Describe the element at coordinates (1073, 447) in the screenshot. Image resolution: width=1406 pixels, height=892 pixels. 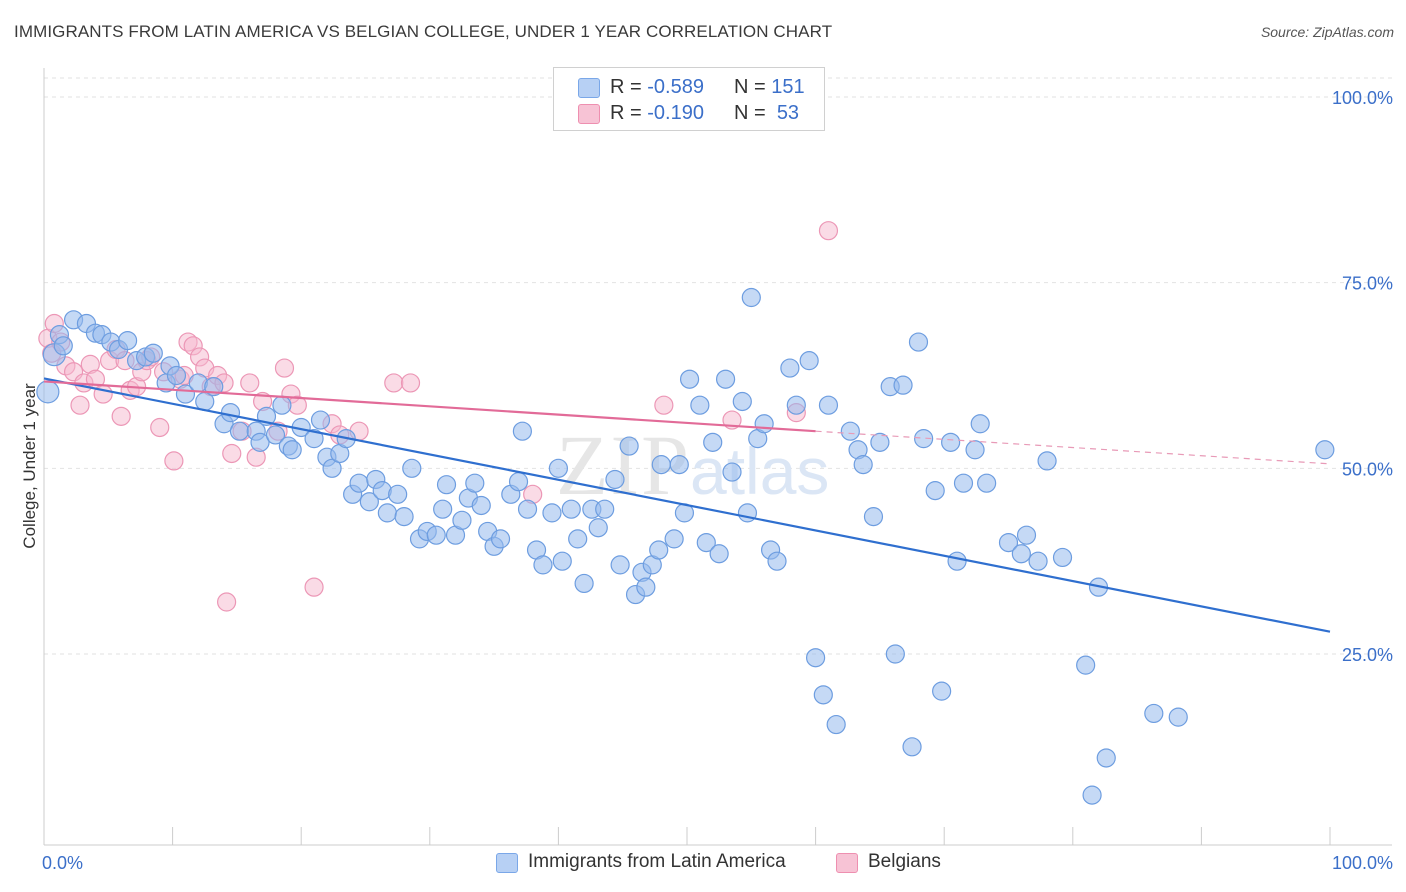
I see `trendline-belgians-extension` at that location.